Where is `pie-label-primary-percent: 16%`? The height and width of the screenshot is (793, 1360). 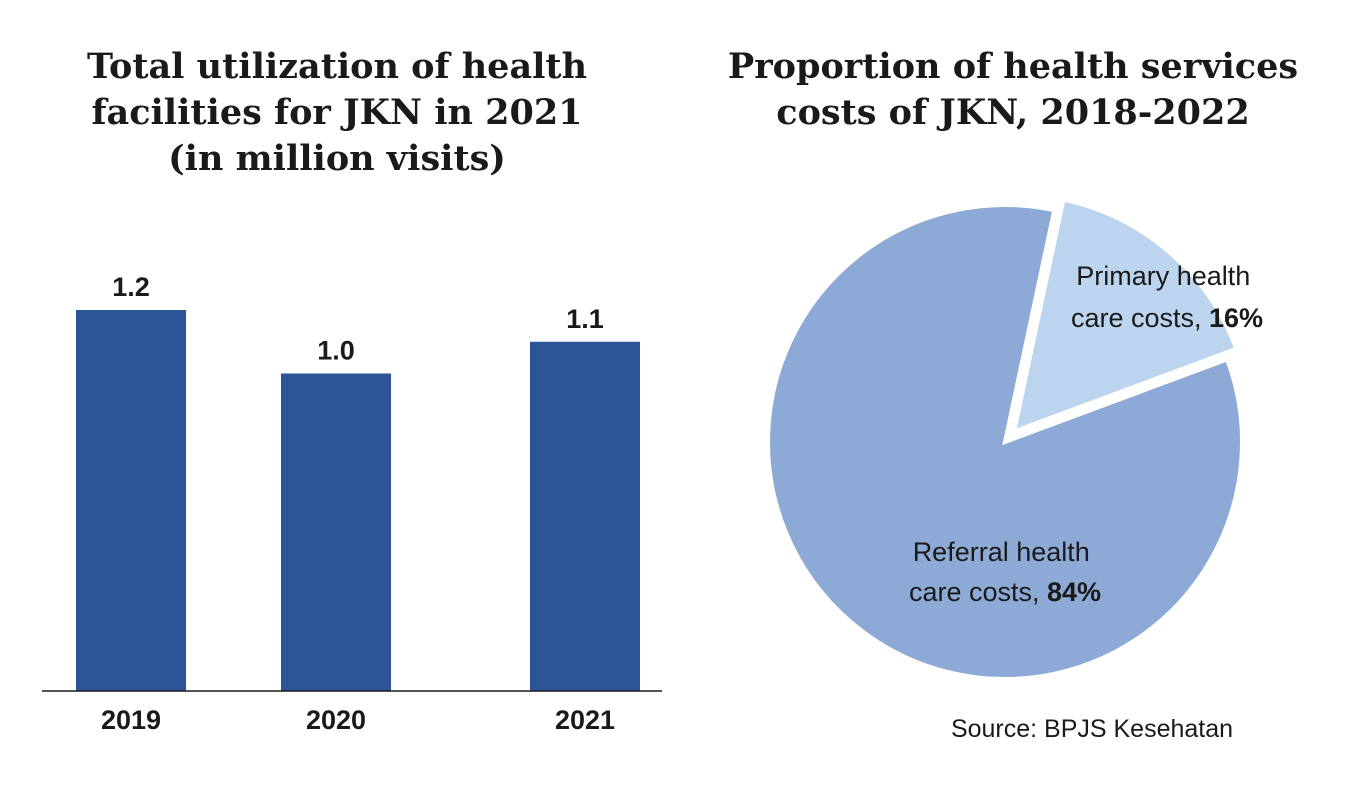 pie-label-primary-percent: 16% is located at coordinates (1236, 318).